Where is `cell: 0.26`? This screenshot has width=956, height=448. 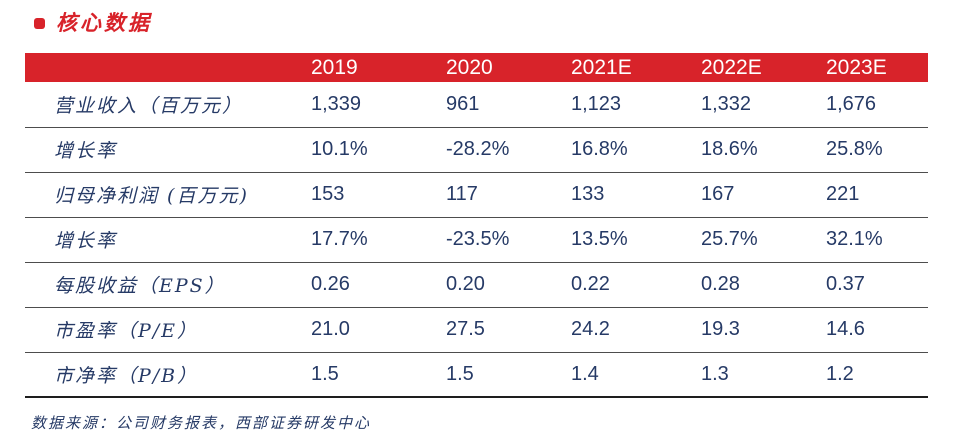
cell: 0.26 is located at coordinates (372, 285).